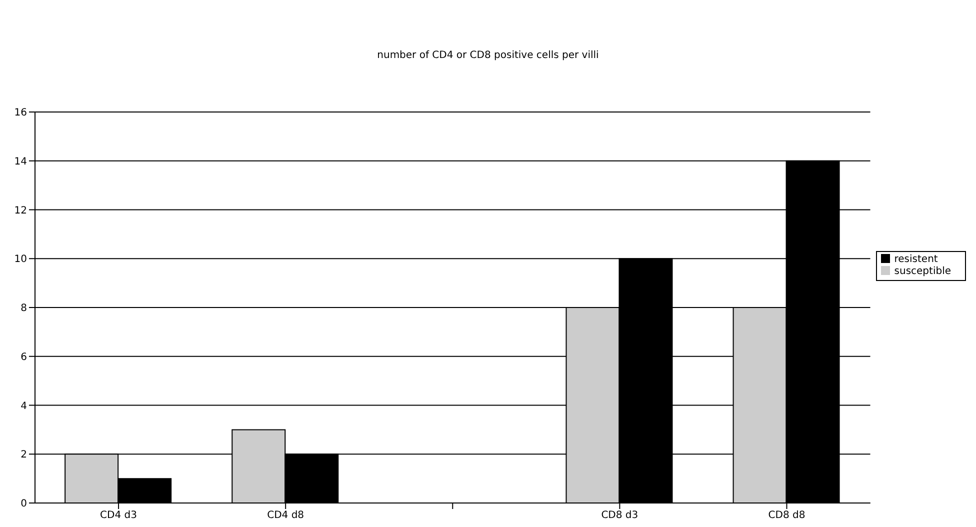 Image resolution: width=976 pixels, height=527 pixels. I want to click on legend-label: susceptible, so click(922, 271).